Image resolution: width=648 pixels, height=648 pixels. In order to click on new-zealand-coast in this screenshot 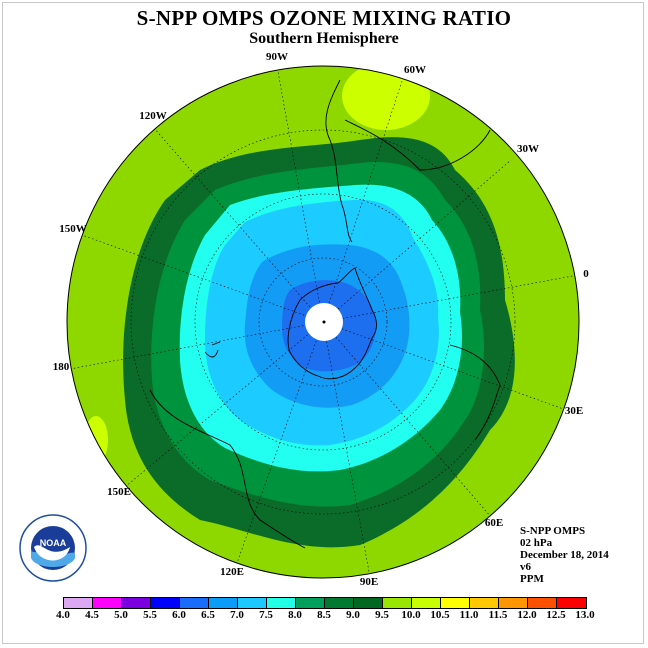, I will do `click(212, 349)`.